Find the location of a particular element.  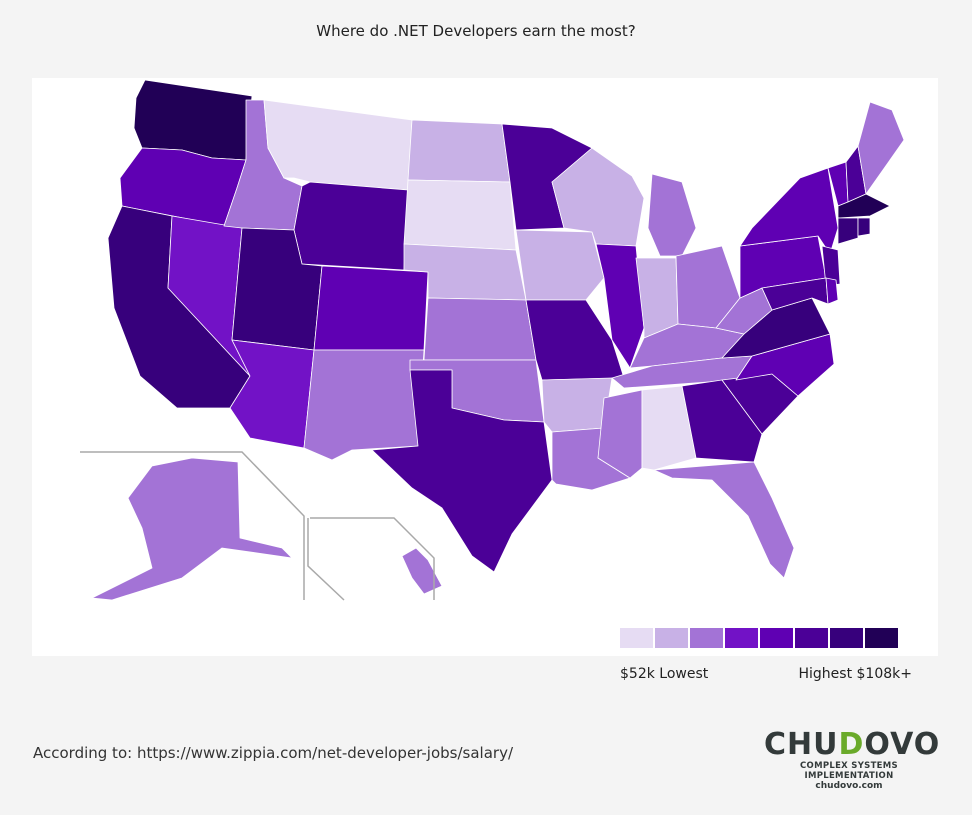

logo-tagline: COMPLEX SYSTEMS IMPLEMENTATION is located at coordinates (849, 771).